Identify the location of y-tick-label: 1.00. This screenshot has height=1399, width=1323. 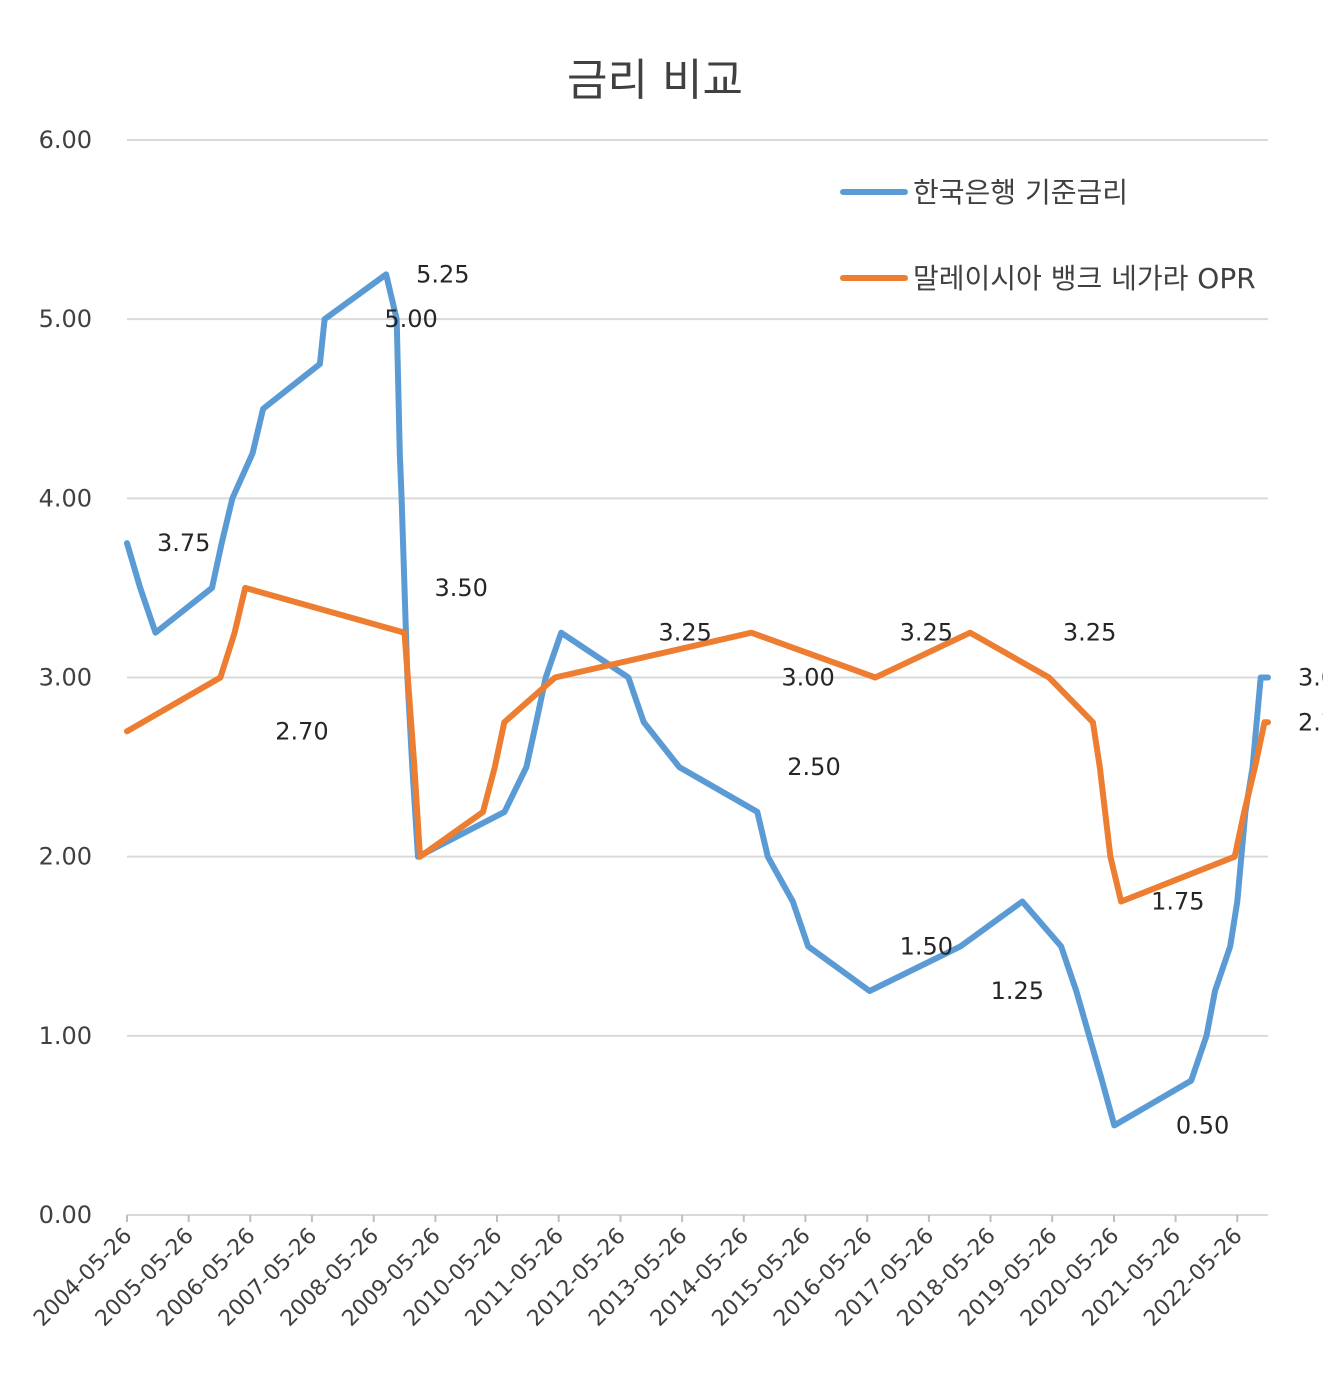
(65, 1036).